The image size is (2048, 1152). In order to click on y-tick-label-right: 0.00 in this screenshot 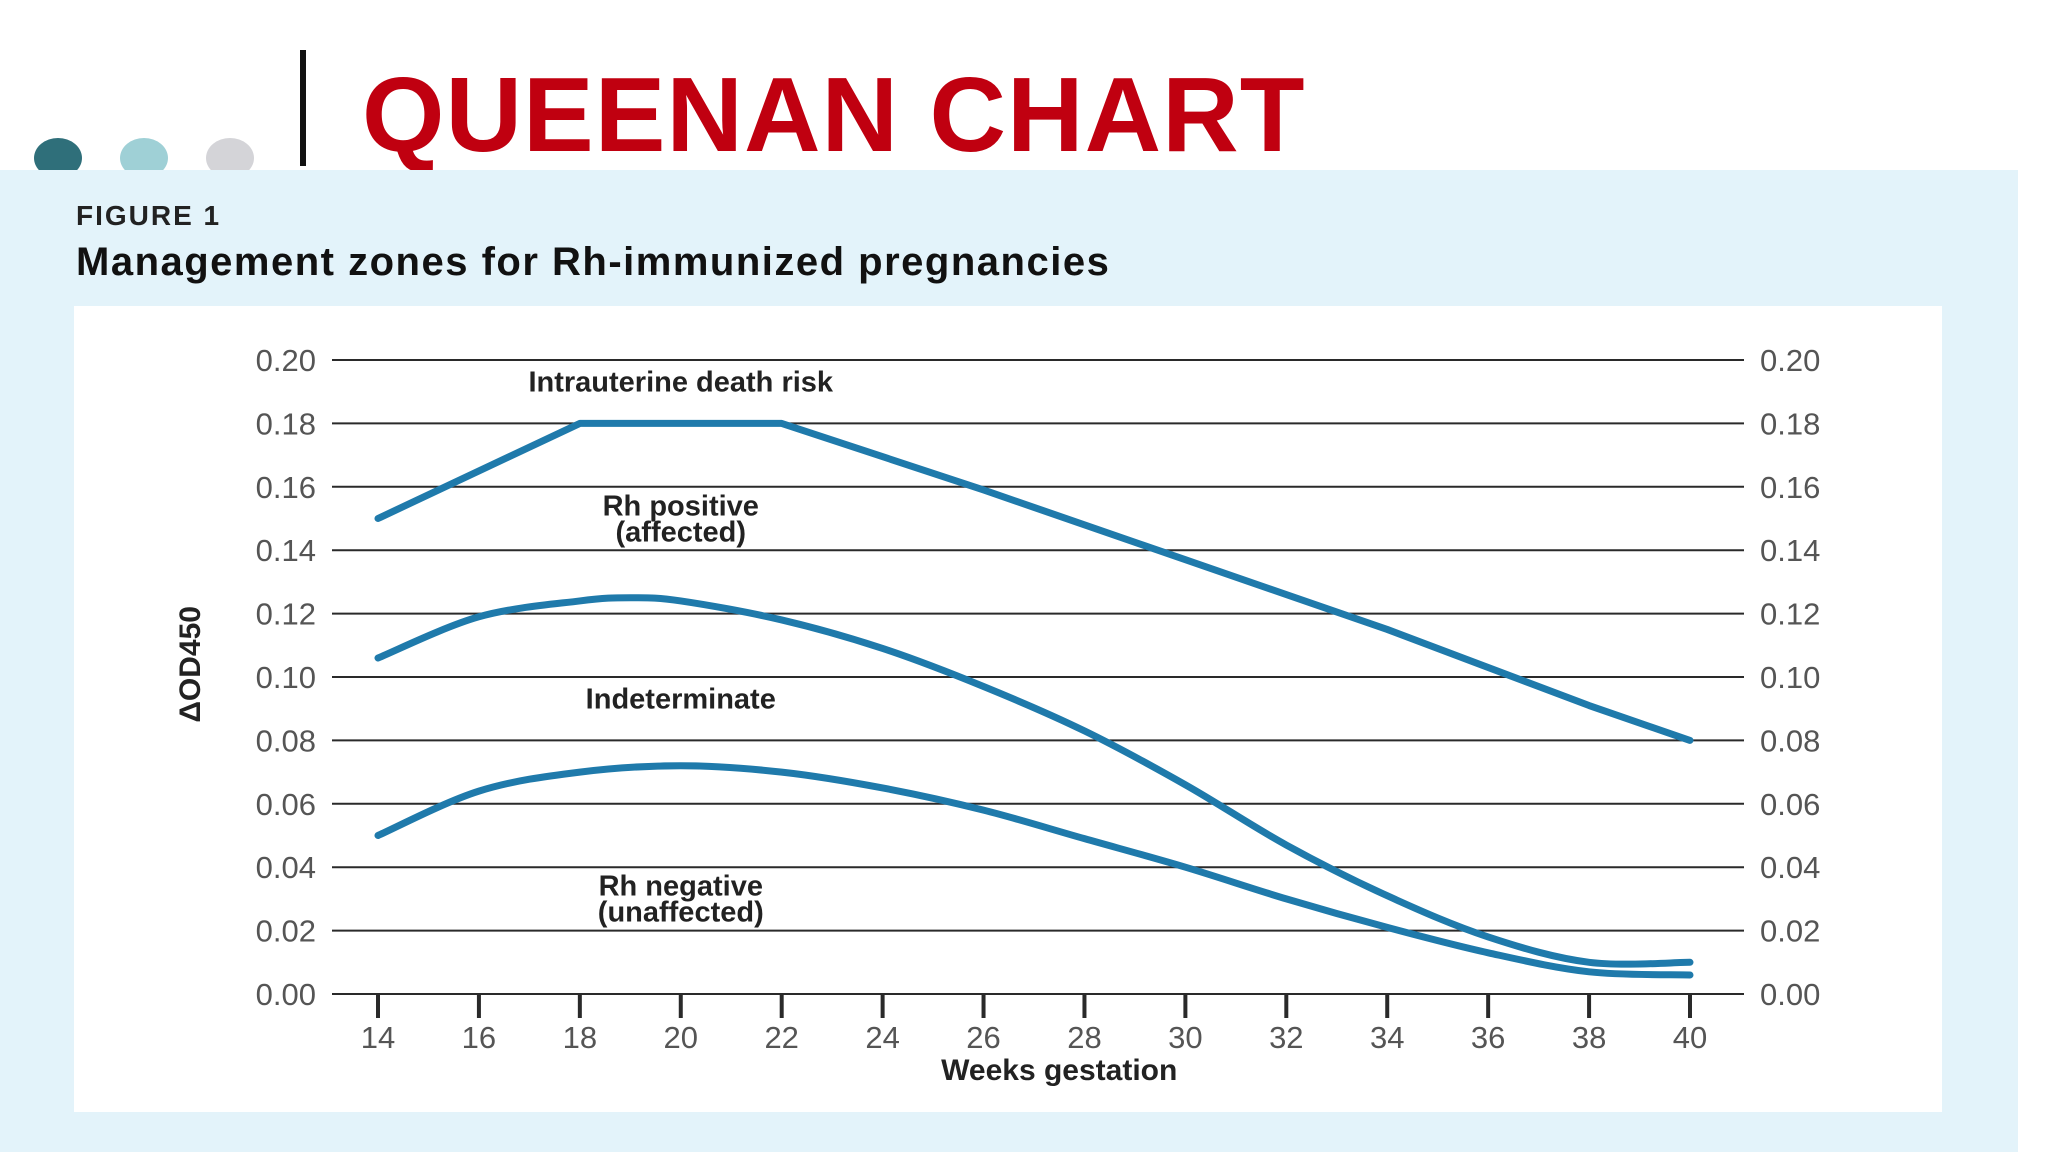, I will do `click(1790, 994)`.